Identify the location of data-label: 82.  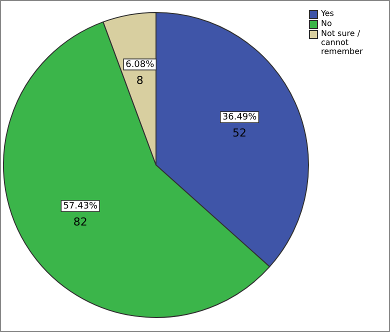
(80, 221).